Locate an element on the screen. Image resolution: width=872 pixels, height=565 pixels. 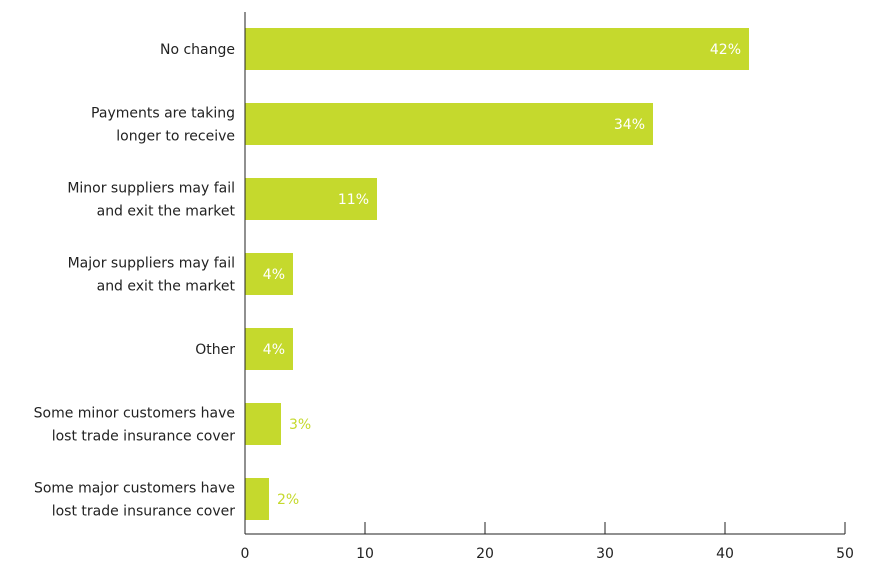
category-label: No change is located at coordinates (197, 50).